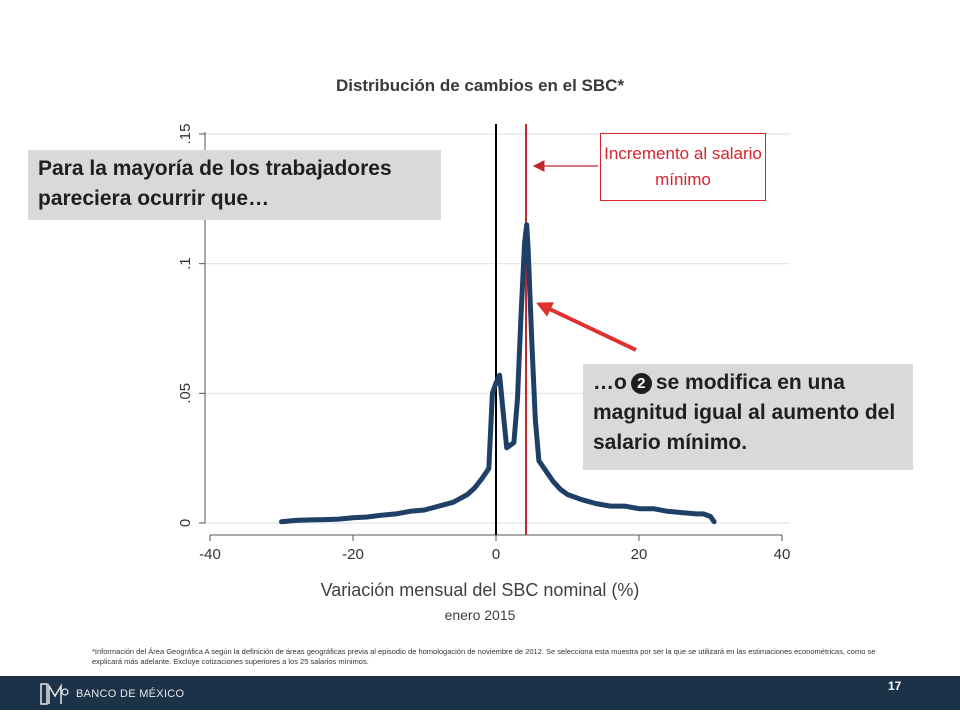 The height and width of the screenshot is (720, 960). Describe the element at coordinates (584, 256) in the screenshot. I see `arrow-layer` at that location.